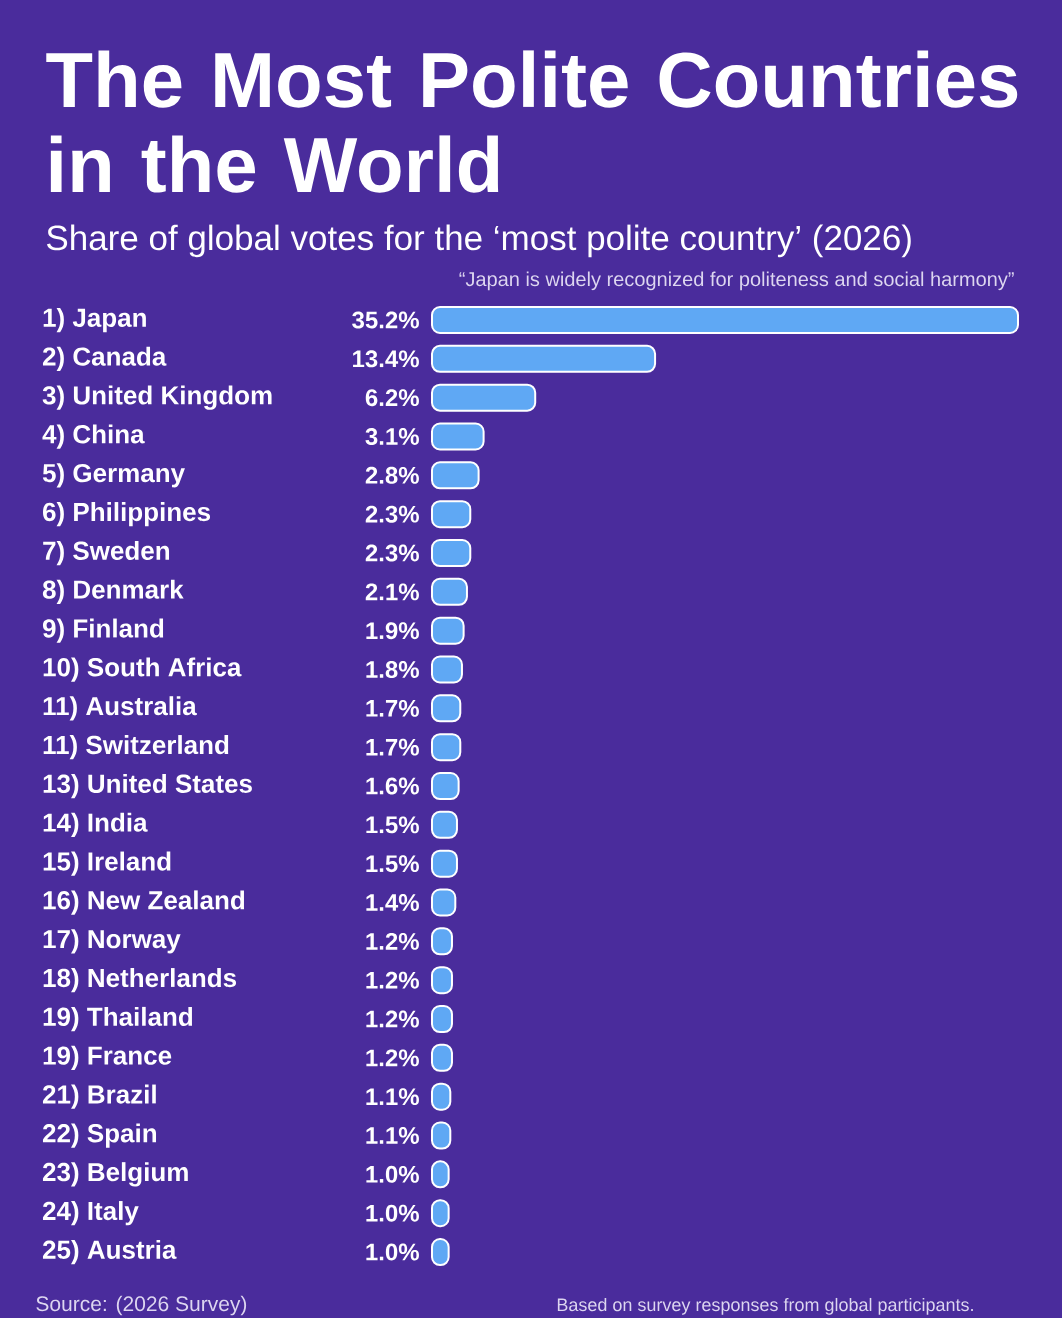 This screenshot has height=1318, width=1062. Describe the element at coordinates (386, 359) in the screenshot. I see `data-label: 13.4%` at that location.